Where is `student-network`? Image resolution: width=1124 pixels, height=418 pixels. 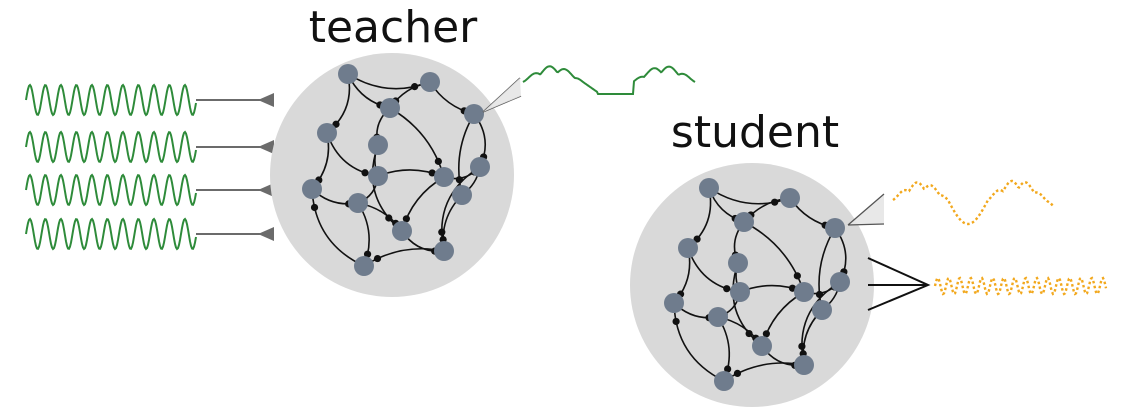
student-network is located at coordinates (752, 285).